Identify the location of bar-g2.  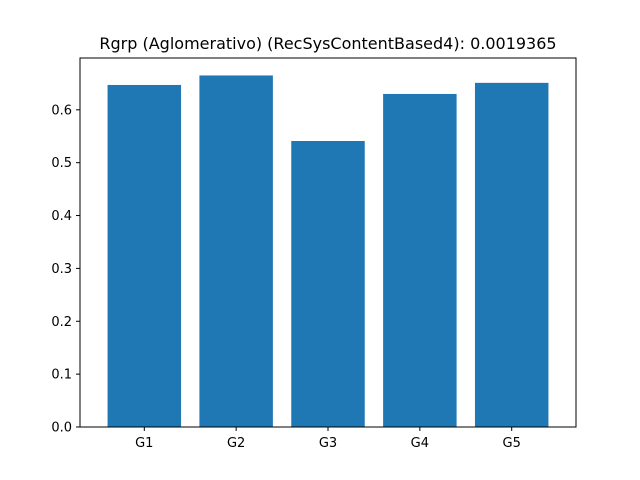
(236, 251).